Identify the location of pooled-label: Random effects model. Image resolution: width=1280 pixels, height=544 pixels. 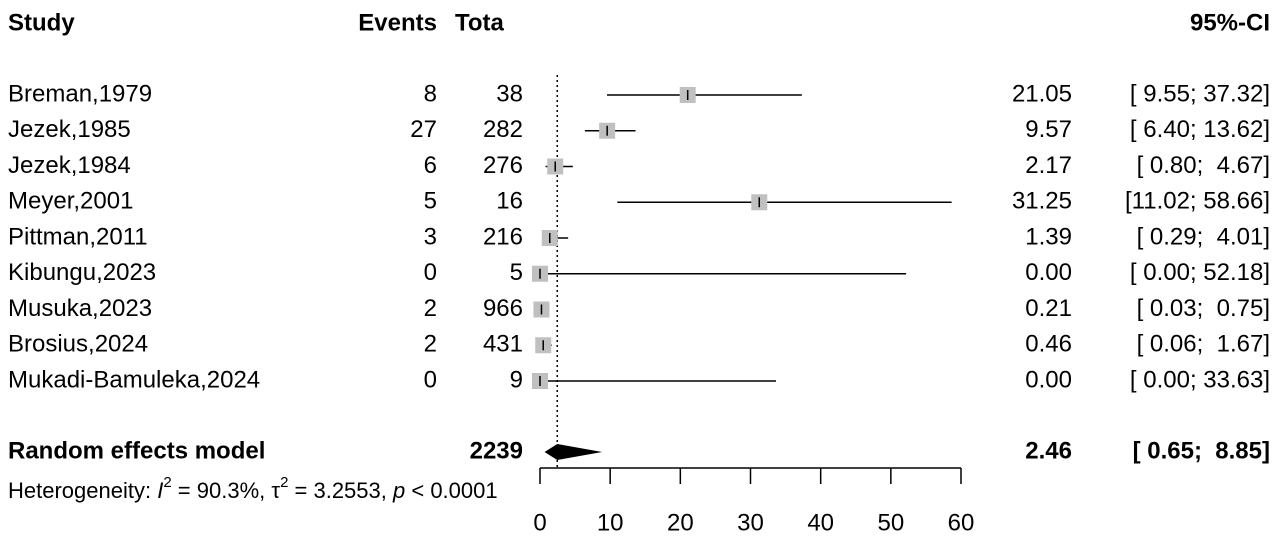
(136, 450).